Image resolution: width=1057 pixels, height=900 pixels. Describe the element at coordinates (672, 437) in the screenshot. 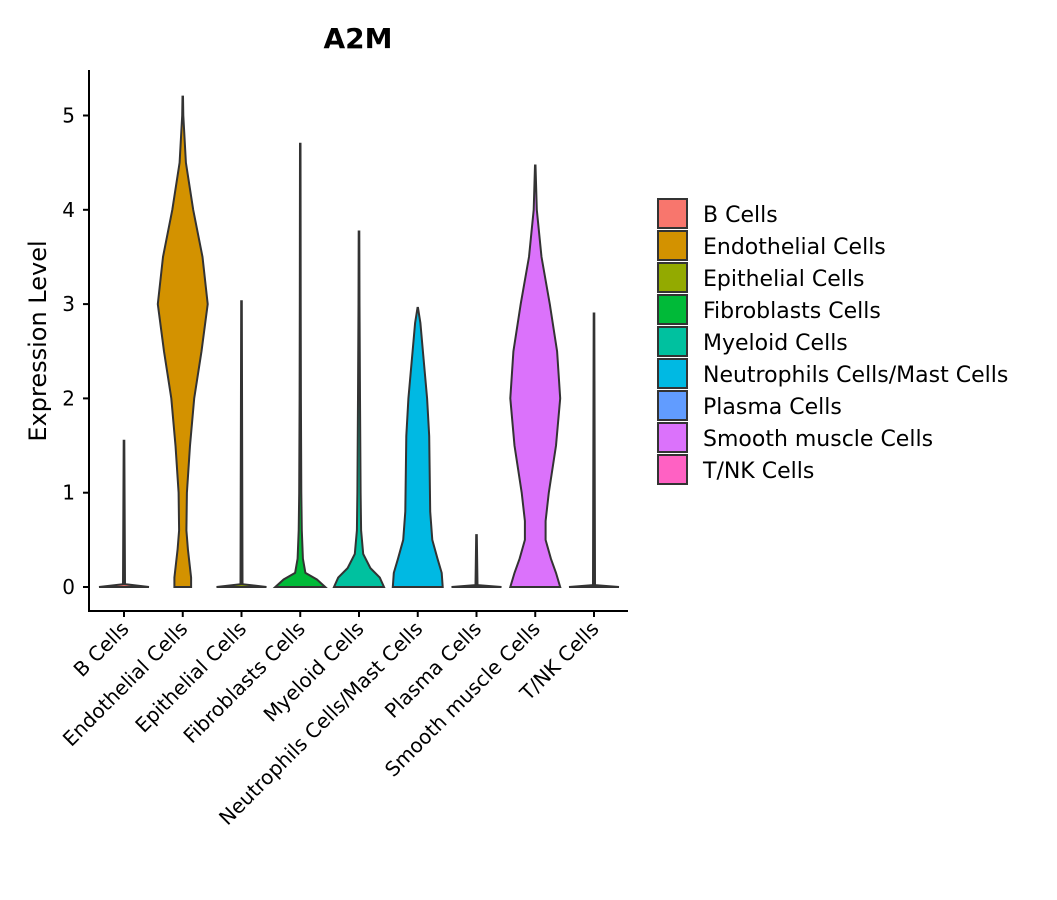

I see `legend-swatch-smooth-muscle-cells` at that location.